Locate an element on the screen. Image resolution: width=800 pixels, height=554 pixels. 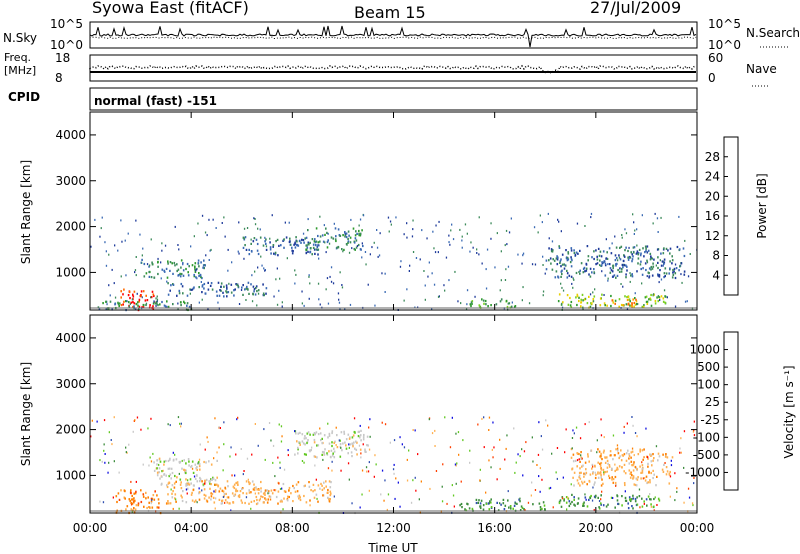
colorbar-tick-label: 4 is located at coordinates (716, 275).